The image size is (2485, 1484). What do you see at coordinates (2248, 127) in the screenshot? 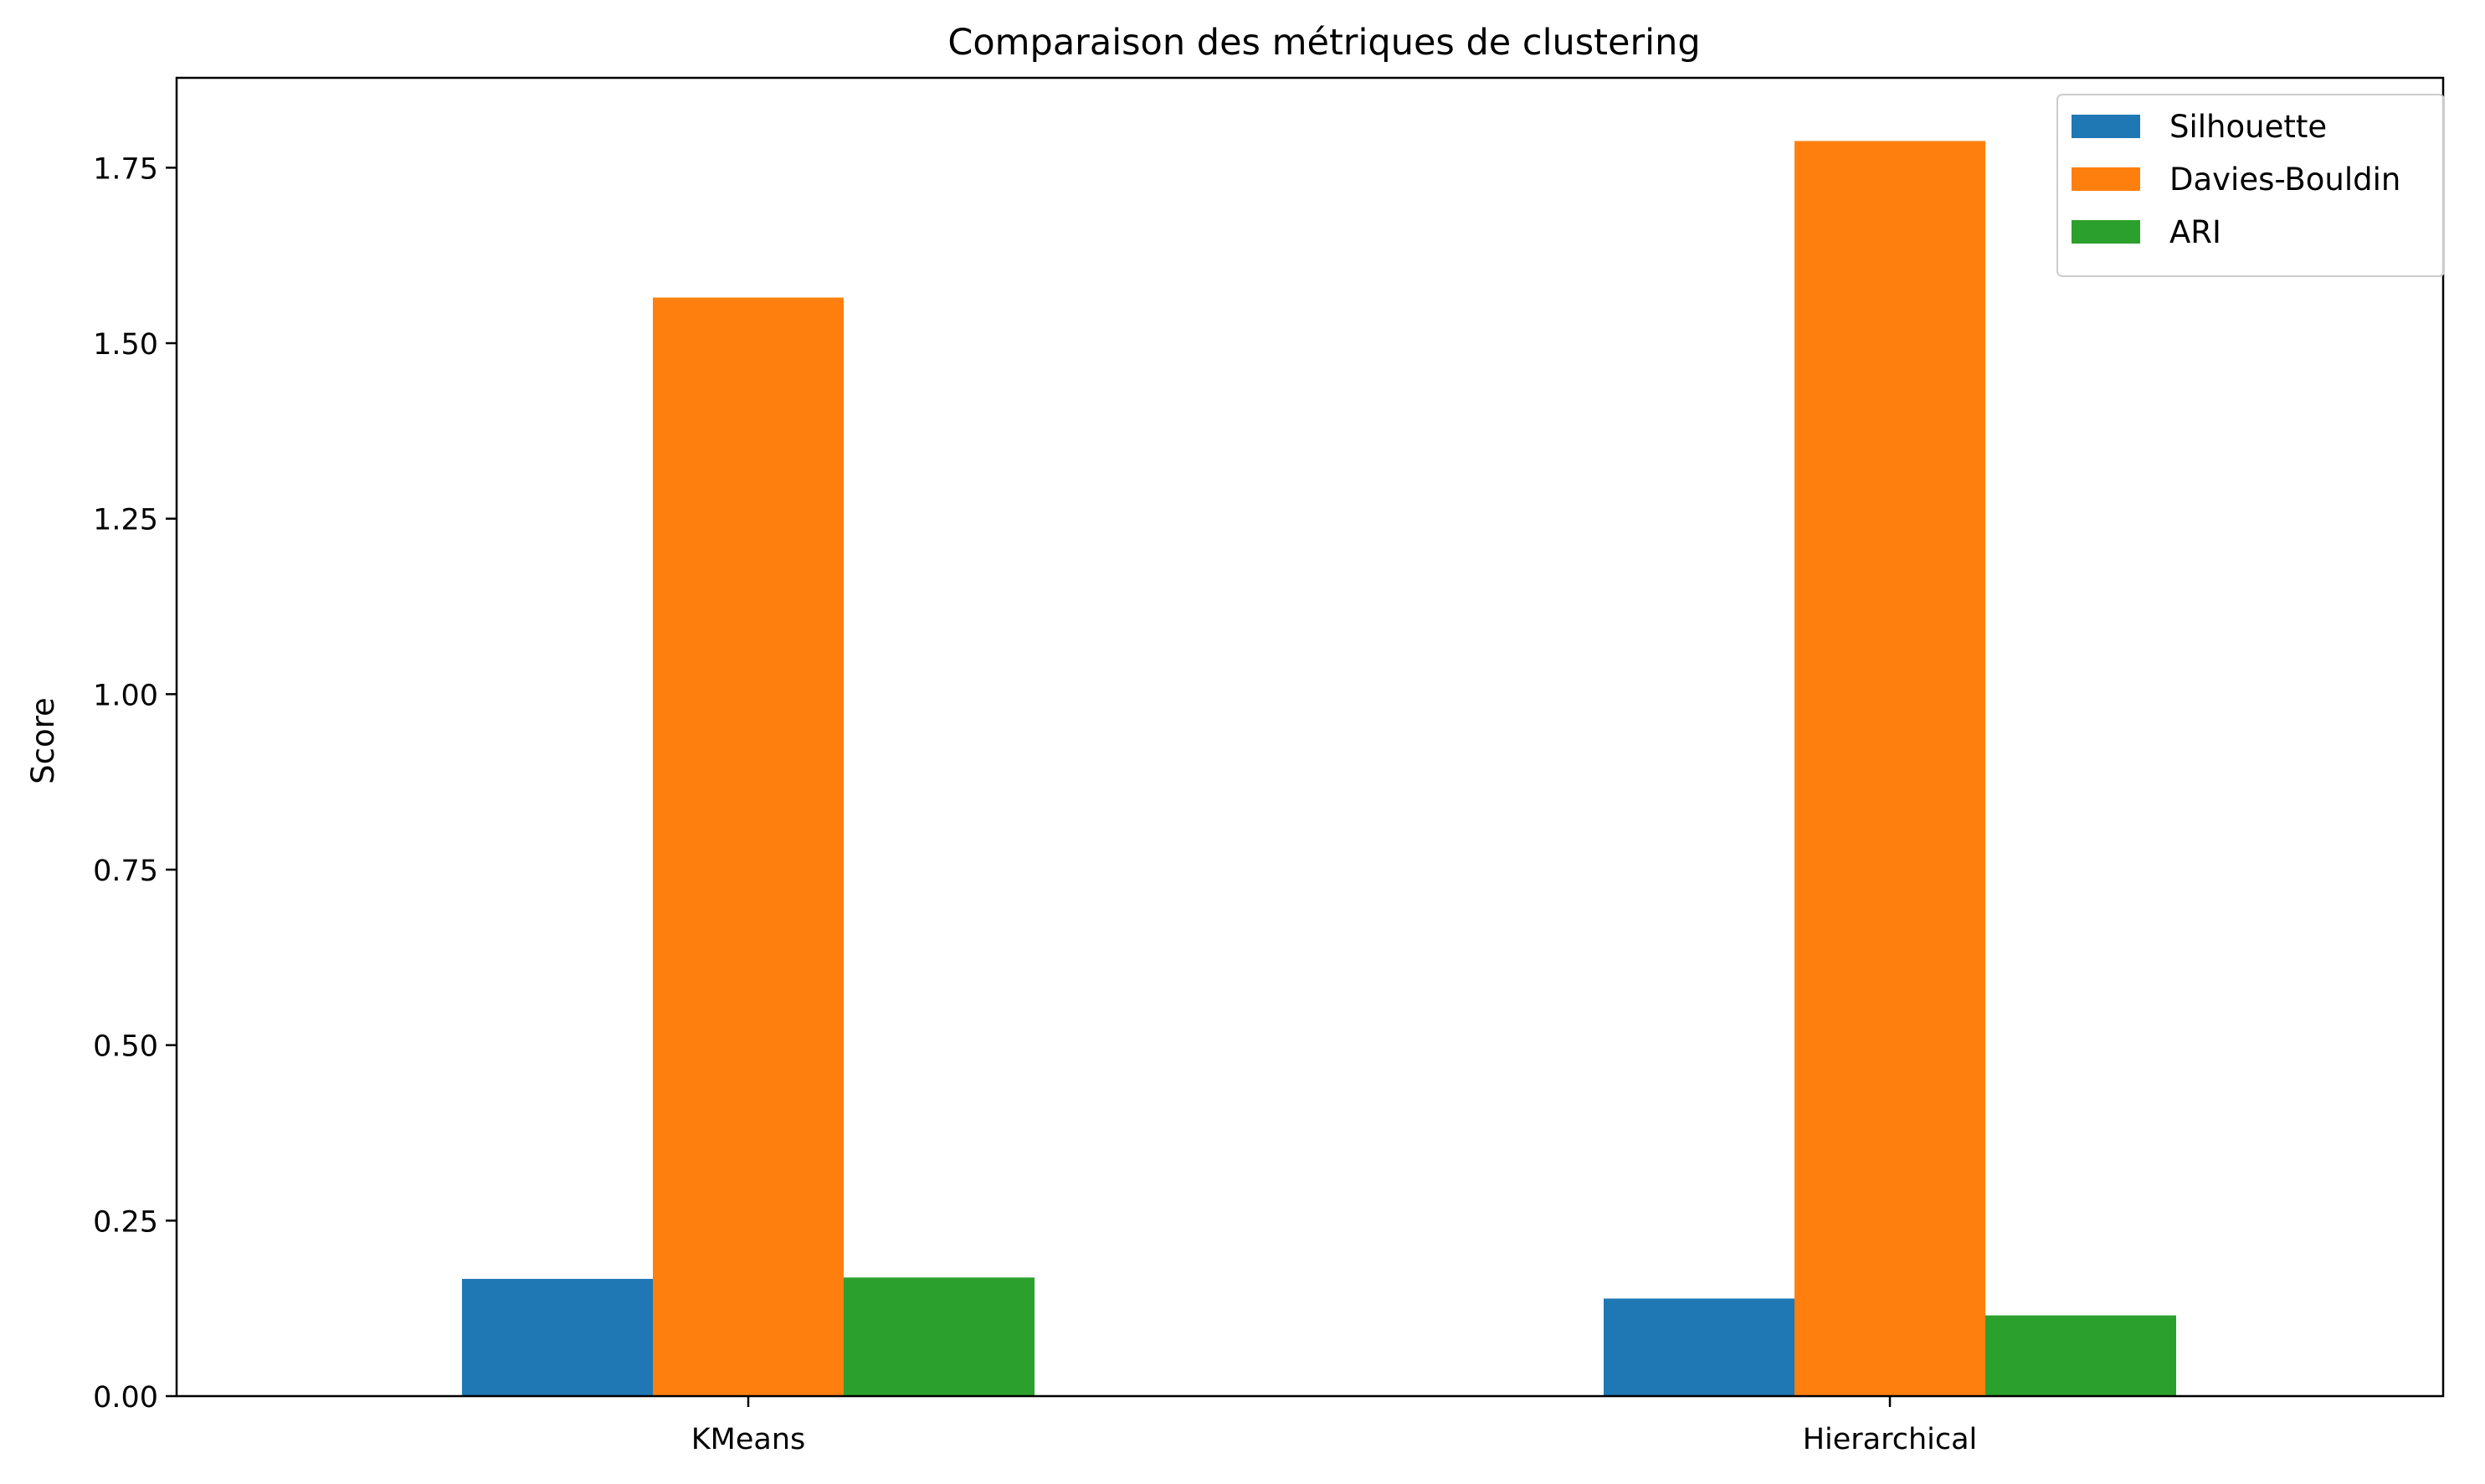
I see `legend-label: Silhouette` at bounding box center [2248, 127].